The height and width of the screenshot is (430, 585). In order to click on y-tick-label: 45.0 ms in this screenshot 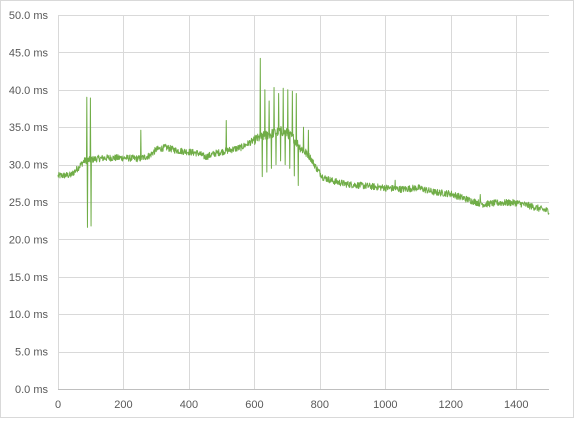, I will do `click(29, 53)`.